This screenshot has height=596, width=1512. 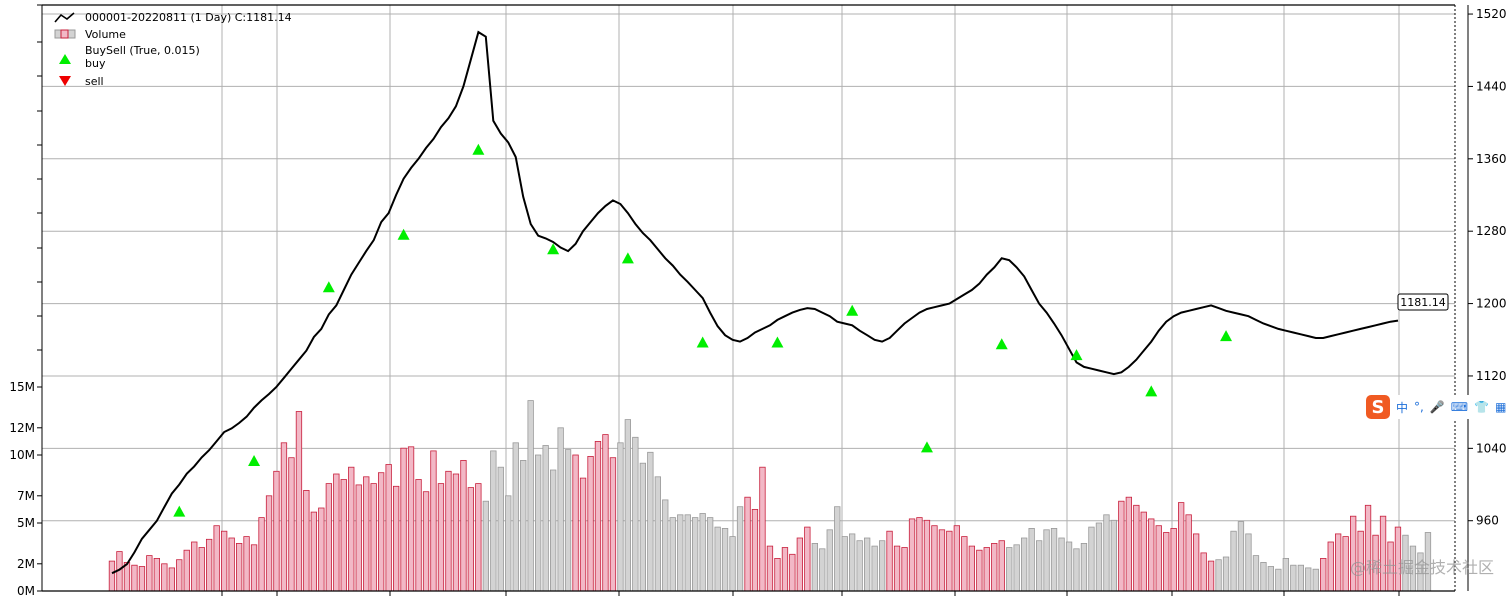 I want to click on volume-tick-label: 2M, so click(x=26, y=564).